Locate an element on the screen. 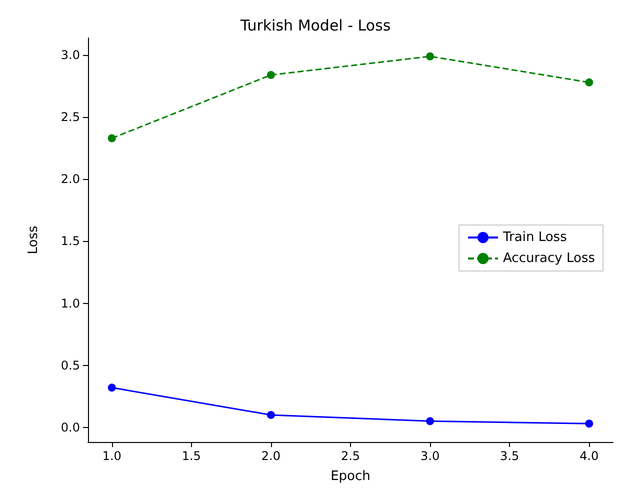 Image resolution: width=631 pixels, height=497 pixels. x-tick-label: 2.5 is located at coordinates (350, 456).